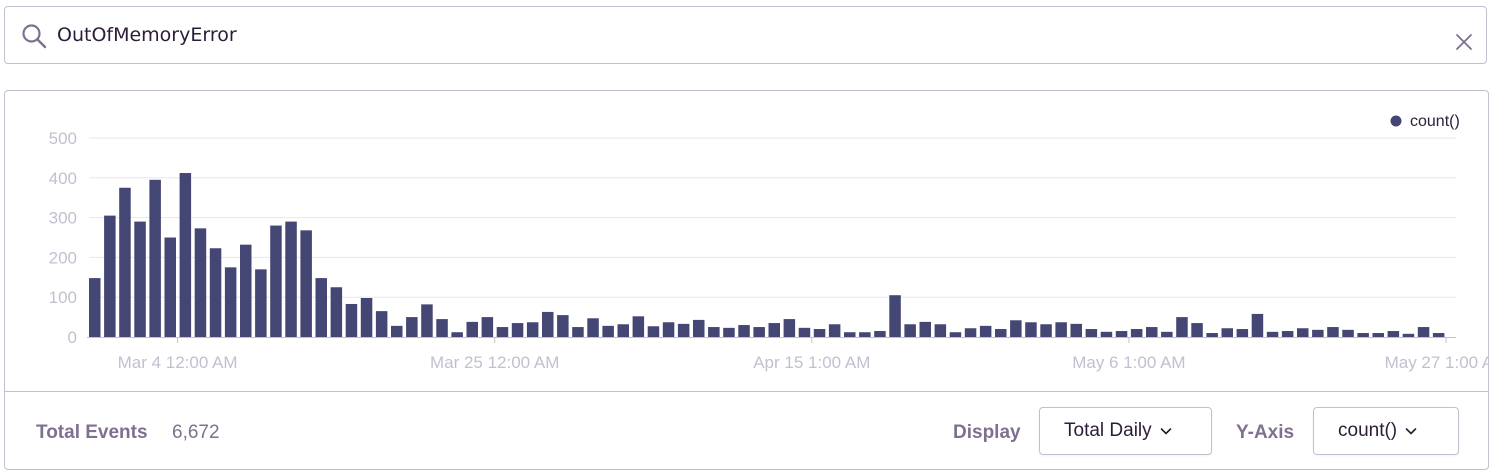 The height and width of the screenshot is (473, 1494). What do you see at coordinates (63, 257) in the screenshot?
I see `y-tick-label: 200` at bounding box center [63, 257].